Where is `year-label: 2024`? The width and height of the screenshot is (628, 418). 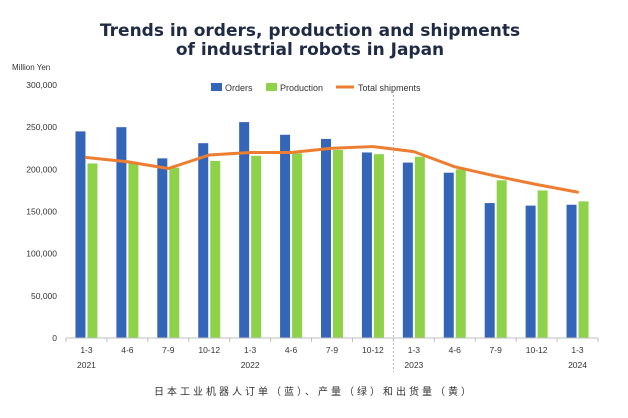 year-label: 2024 is located at coordinates (577, 365).